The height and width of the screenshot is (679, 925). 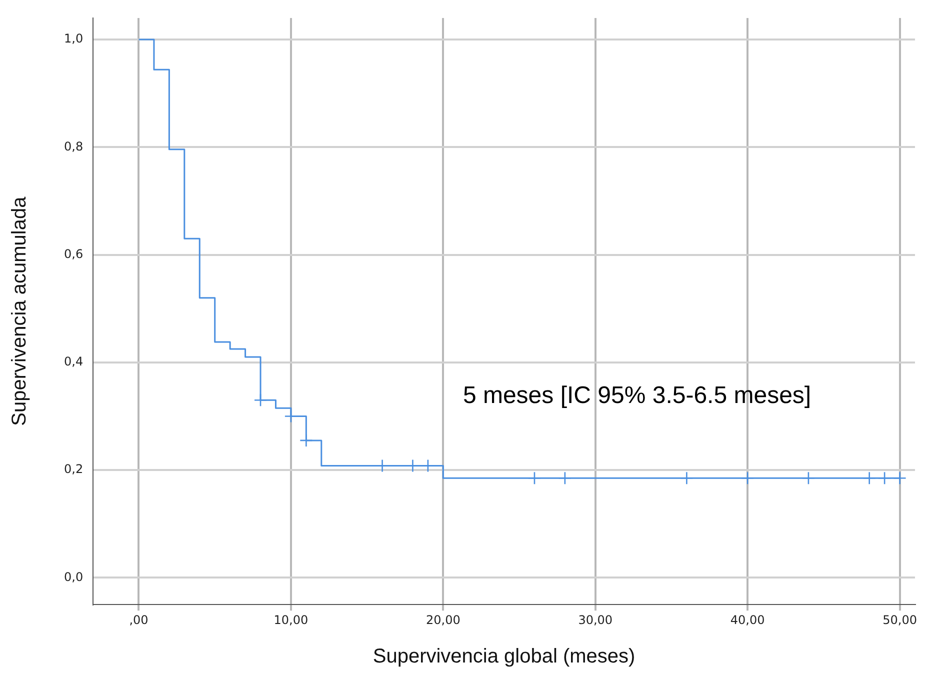 What do you see at coordinates (74, 361) in the screenshot?
I see `y-tick-label: 0,4` at bounding box center [74, 361].